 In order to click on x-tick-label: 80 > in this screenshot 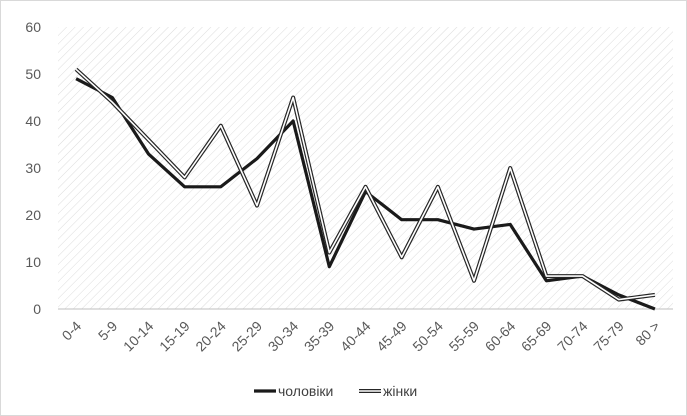, I will do `click(647, 333)`.